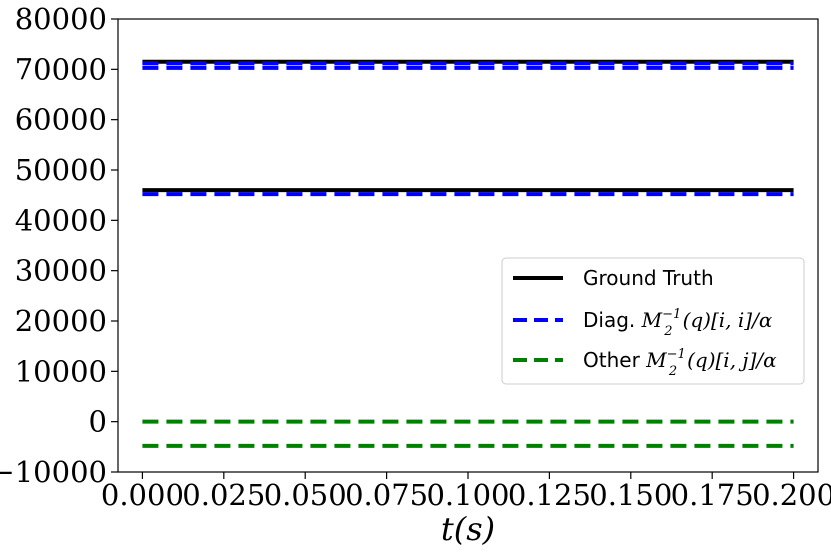  Describe the element at coordinates (712, 495) in the screenshot. I see `x-tick-label: 0.175` at that location.